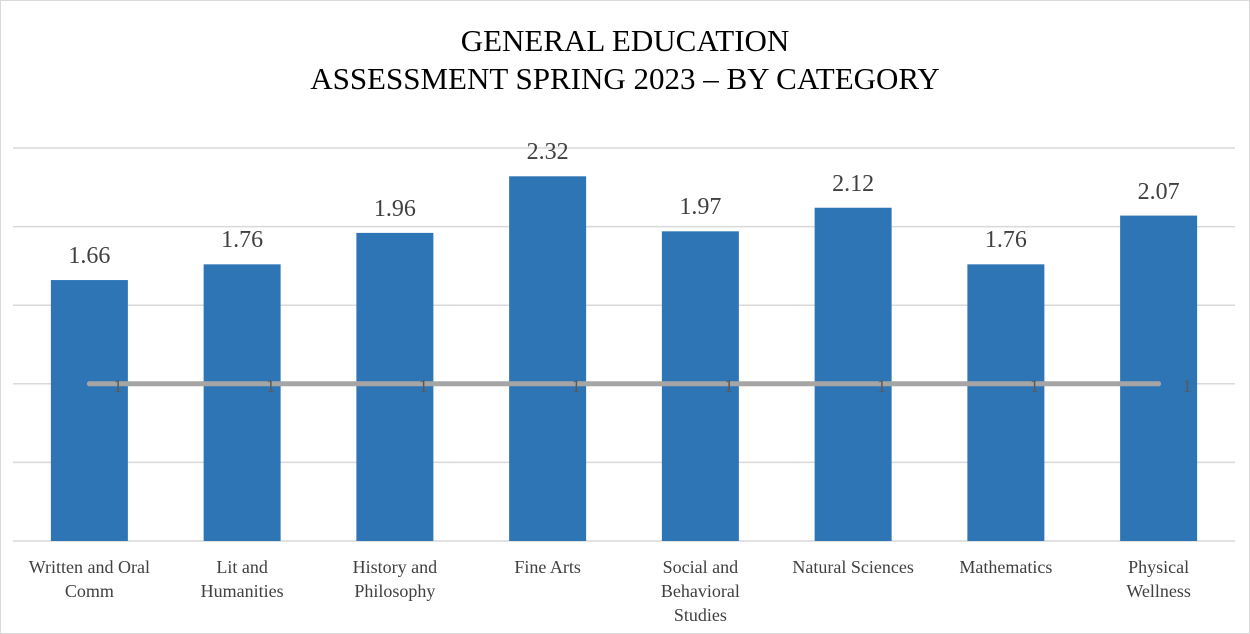 The height and width of the screenshot is (634, 1250). What do you see at coordinates (853, 183) in the screenshot?
I see `data-label: 2.12` at bounding box center [853, 183].